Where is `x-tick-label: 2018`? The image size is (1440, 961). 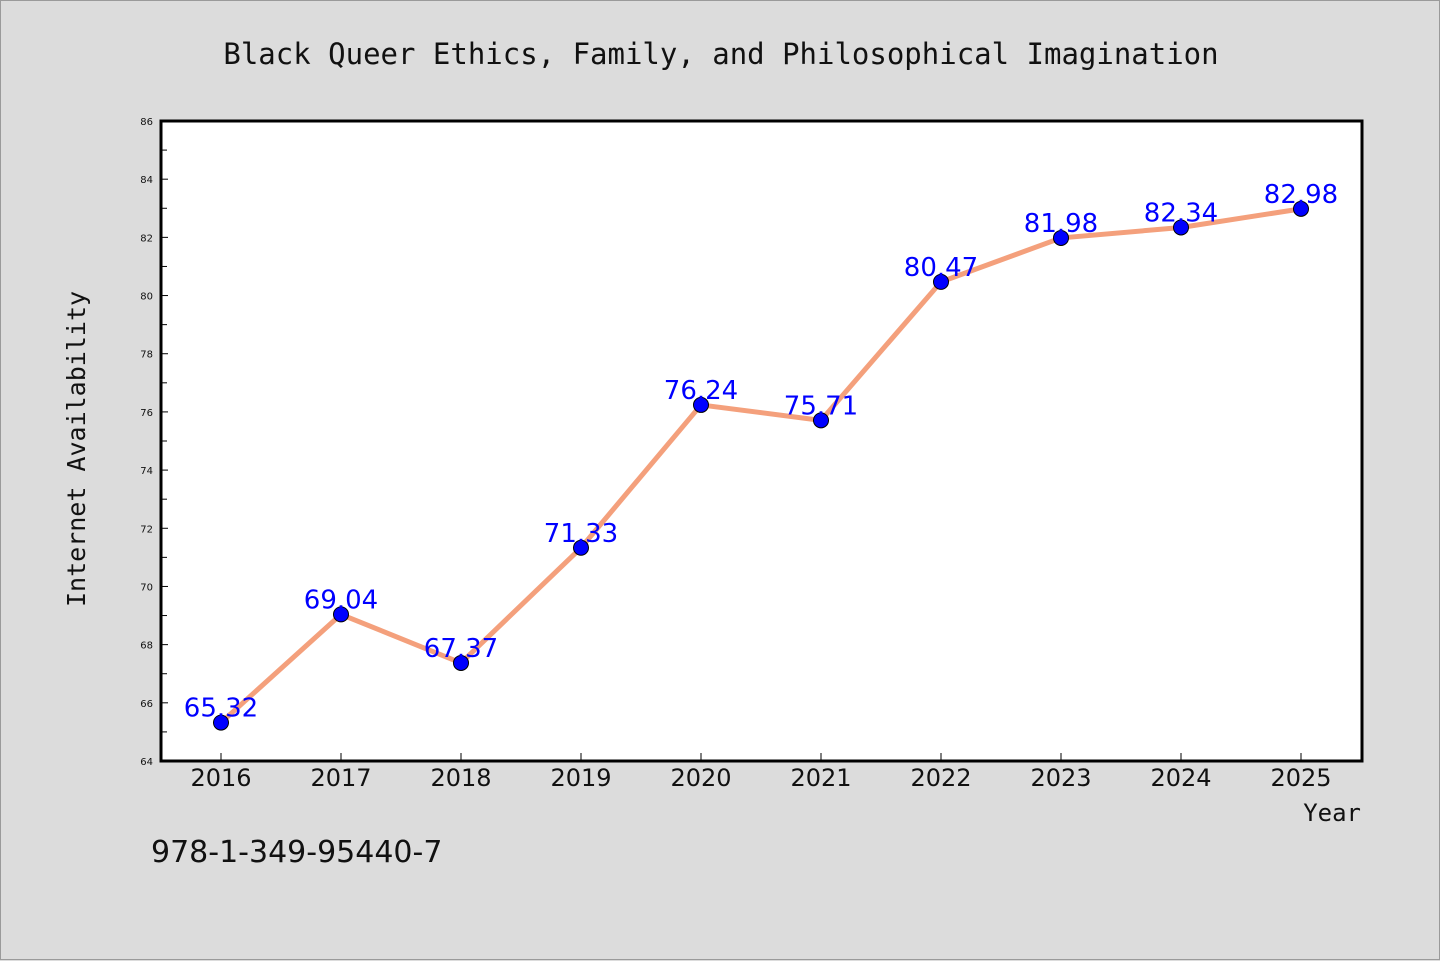
x-tick-label: 2018 is located at coordinates (460, 778).